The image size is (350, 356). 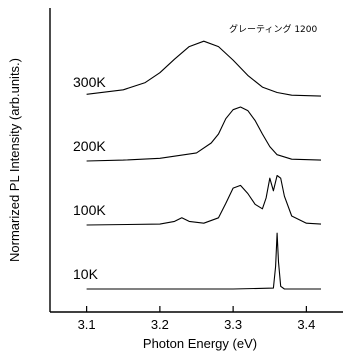 What do you see at coordinates (196, 319) in the screenshot?
I see `x-axis-ticks: 3.1 3.2 3.3 3.4` at bounding box center [196, 319].